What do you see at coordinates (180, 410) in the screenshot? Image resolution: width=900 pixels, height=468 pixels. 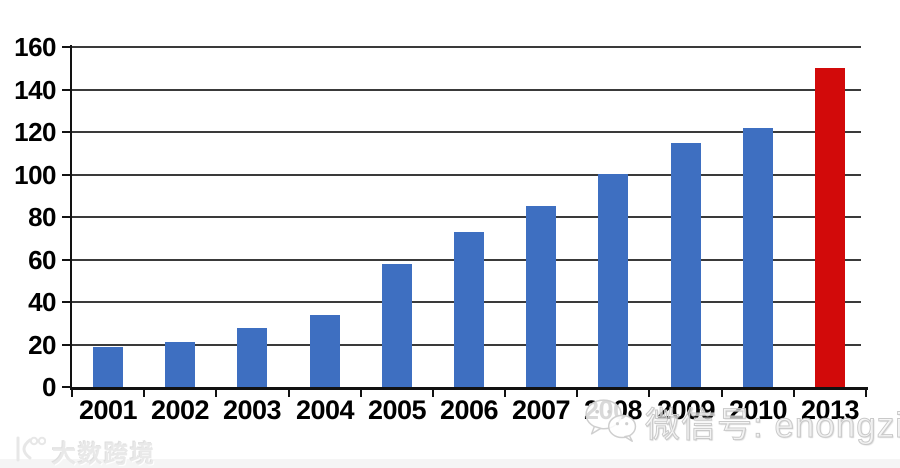 I see `x-axis-label-2002: 2002` at bounding box center [180, 410].